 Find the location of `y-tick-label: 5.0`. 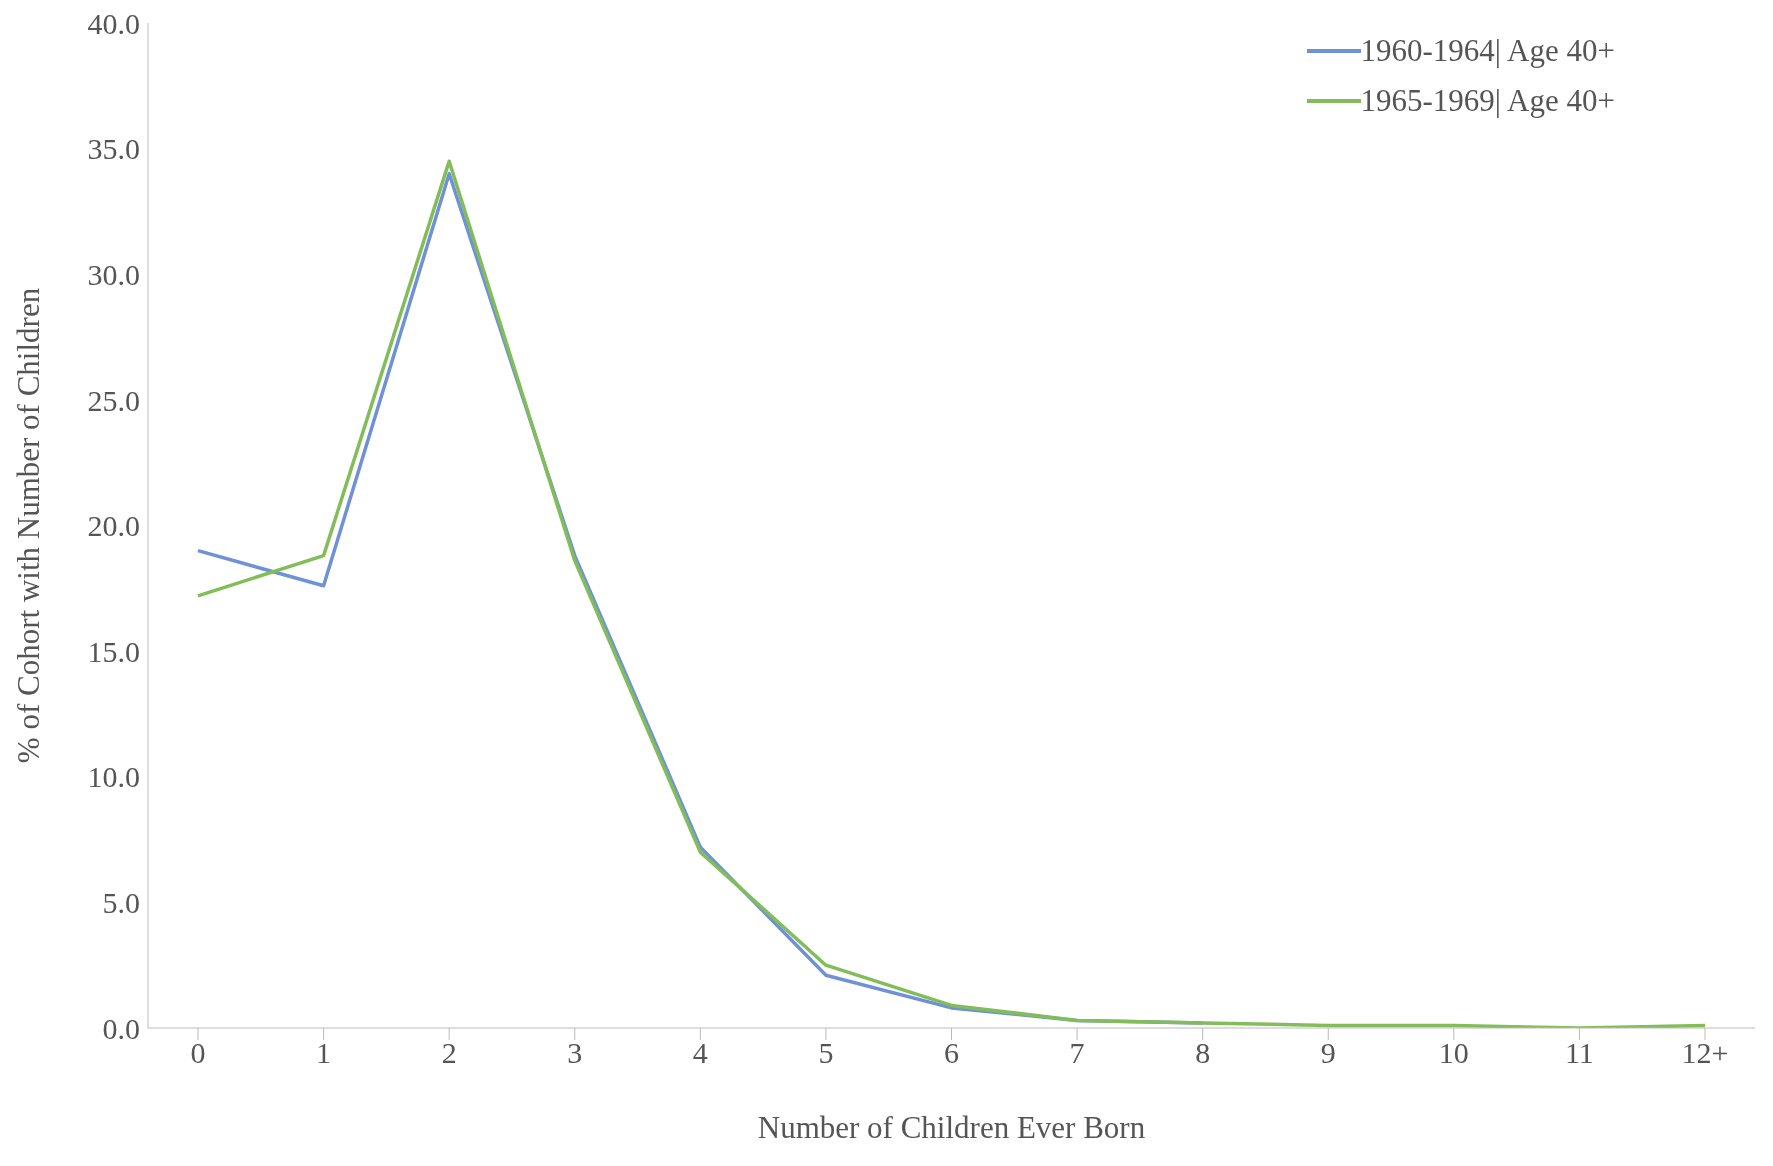

y-tick-label: 5.0 is located at coordinates (121, 903).